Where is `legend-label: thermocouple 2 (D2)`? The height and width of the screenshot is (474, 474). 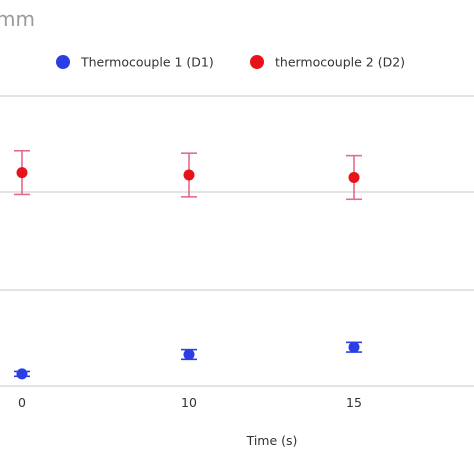
legend-label: thermocouple 2 (D2) is located at coordinates (340, 62).